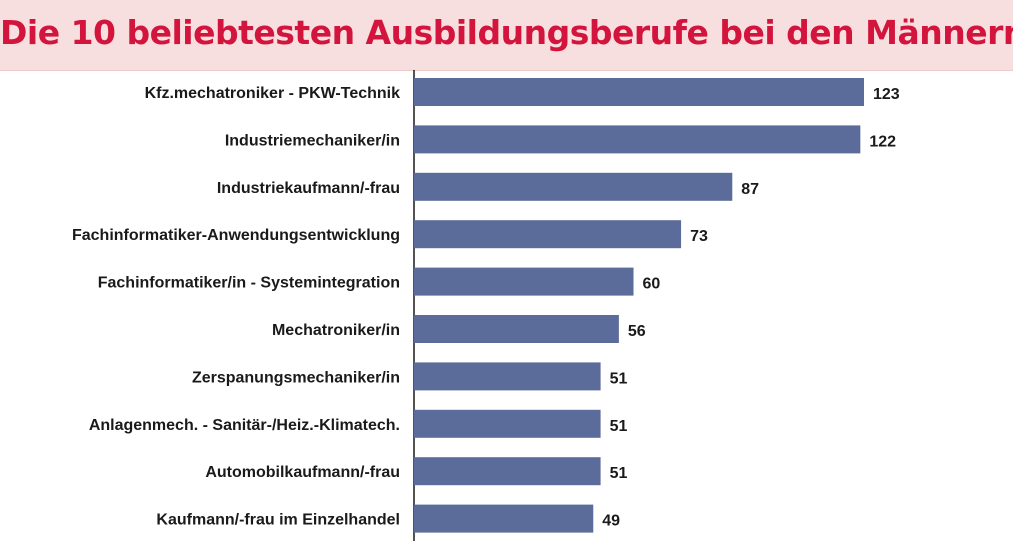 This screenshot has height=541, width=1013. What do you see at coordinates (278, 520) in the screenshot?
I see `category-label: Kaufmann/-frau im Einzelhandel` at bounding box center [278, 520].